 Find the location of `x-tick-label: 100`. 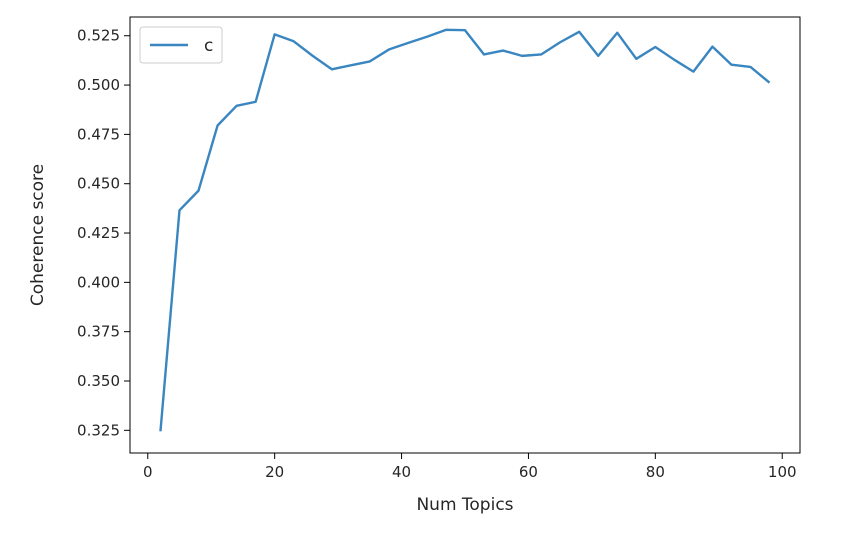

x-tick-label: 100 is located at coordinates (782, 472).